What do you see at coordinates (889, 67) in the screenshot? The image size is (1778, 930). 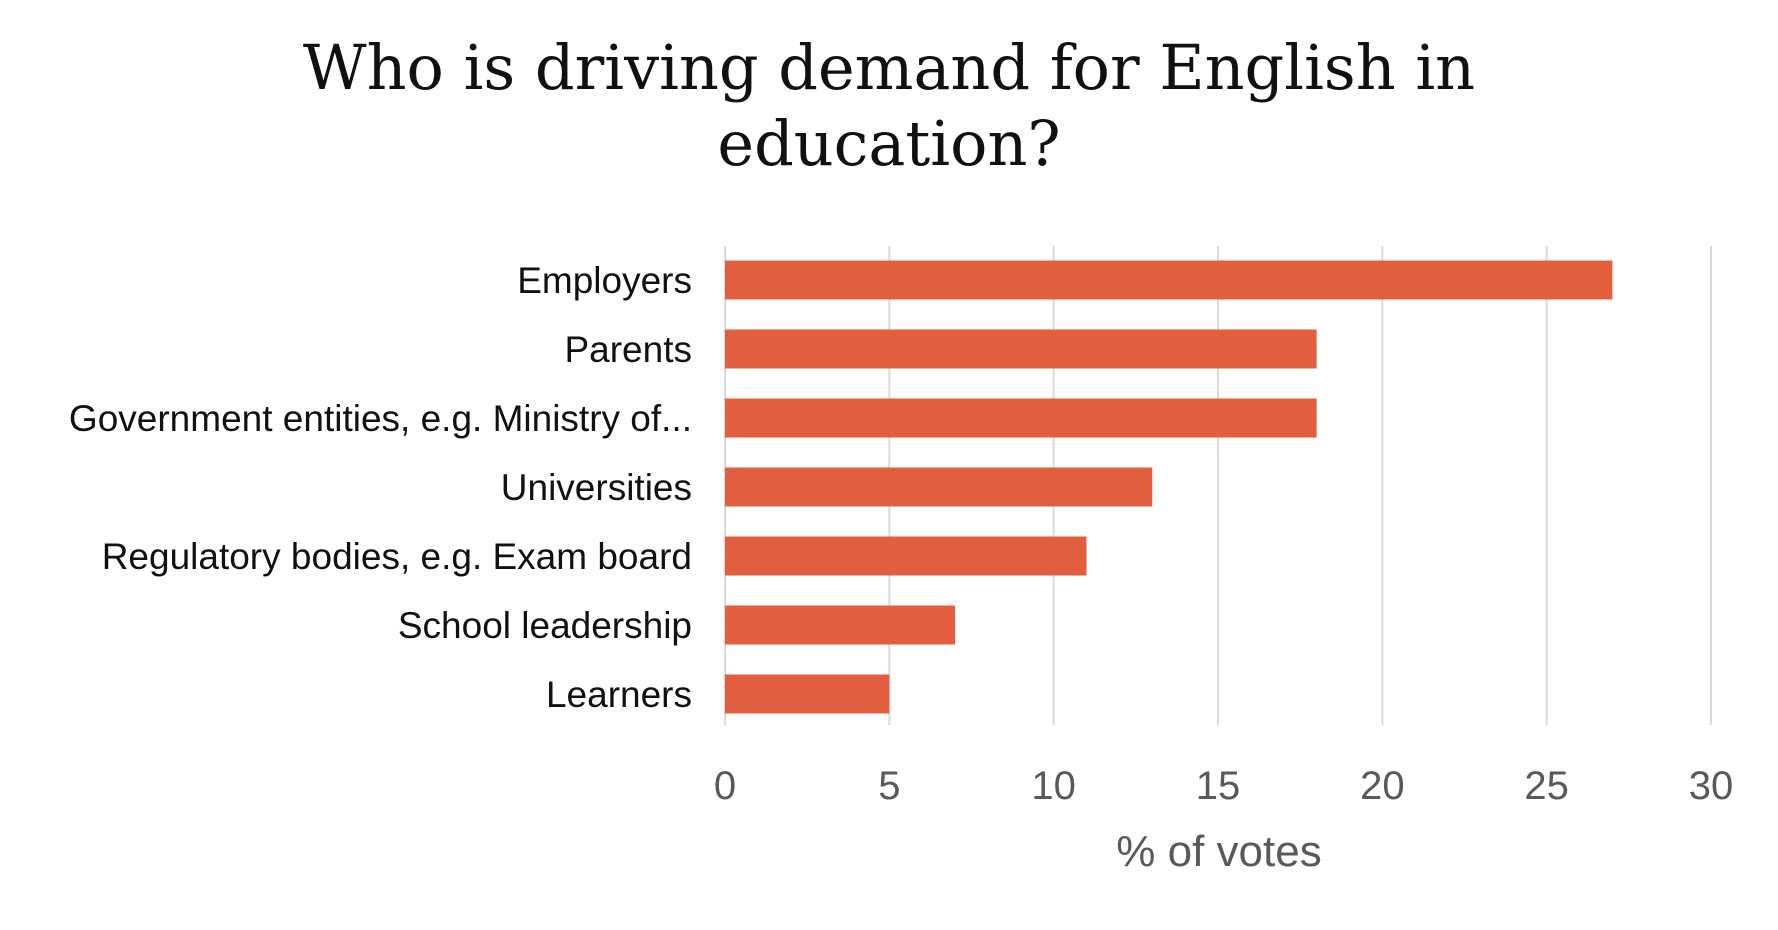 I see `chart-title-line-1: Who is driving demand for English in` at bounding box center [889, 67].